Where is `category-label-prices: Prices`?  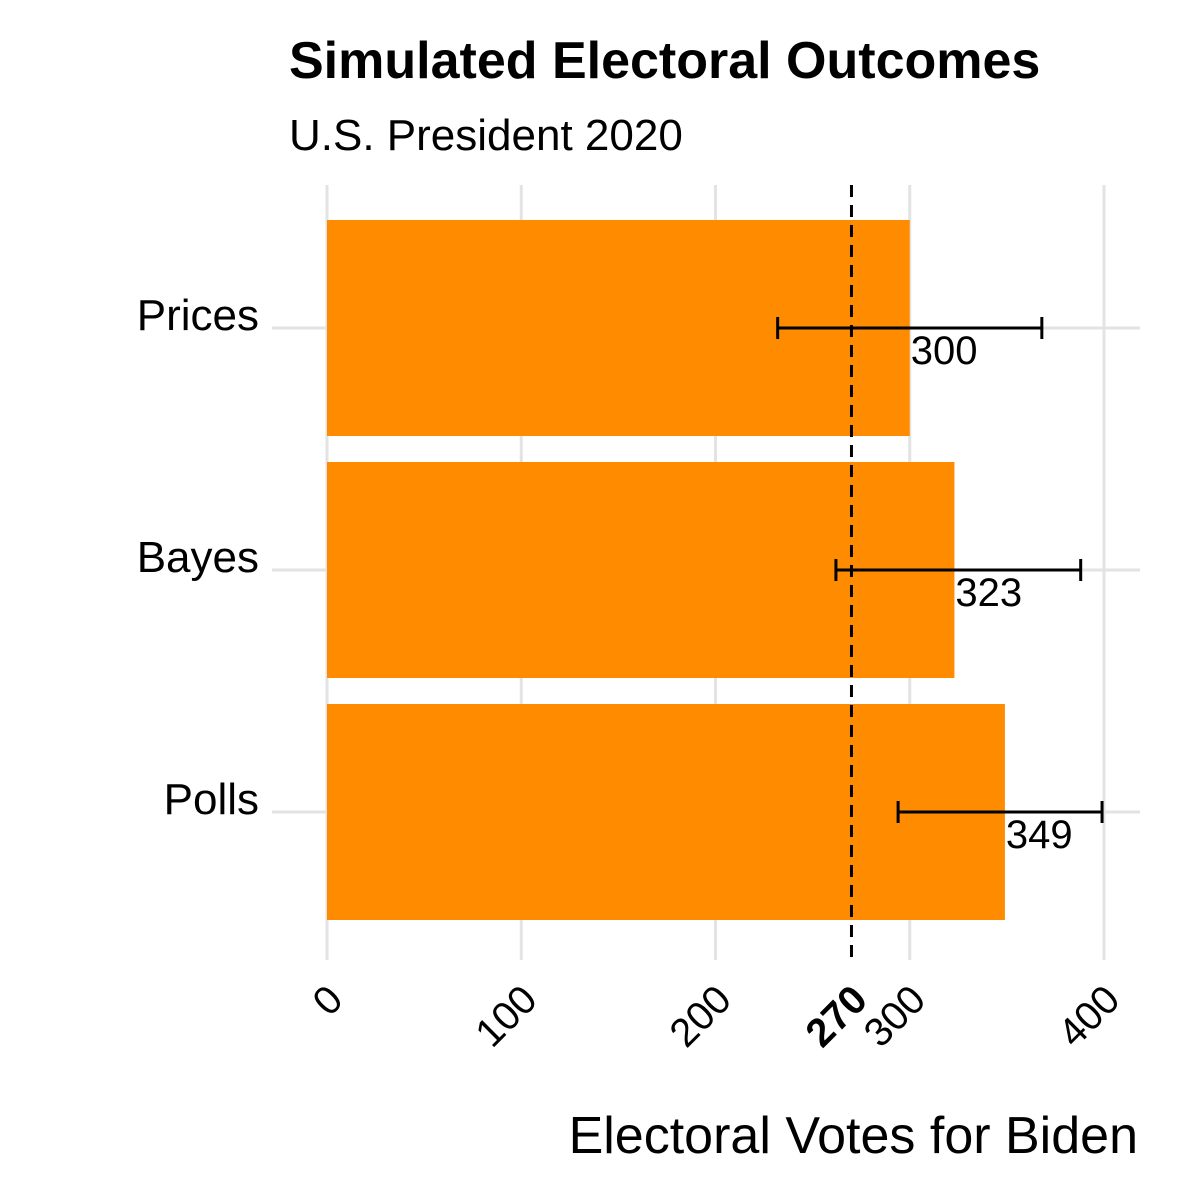 category-label-prices: Prices is located at coordinates (198, 315).